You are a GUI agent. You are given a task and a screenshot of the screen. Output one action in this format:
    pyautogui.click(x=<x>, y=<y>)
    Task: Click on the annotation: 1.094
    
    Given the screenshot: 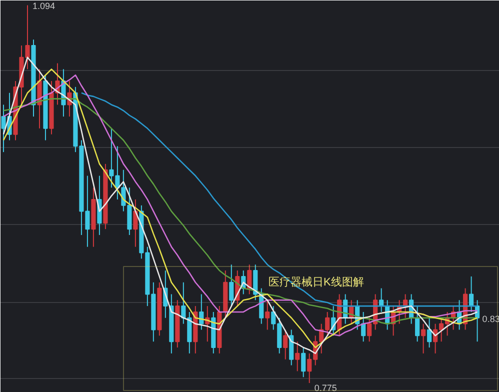 What is the action you would take?
    pyautogui.click(x=44, y=6)
    